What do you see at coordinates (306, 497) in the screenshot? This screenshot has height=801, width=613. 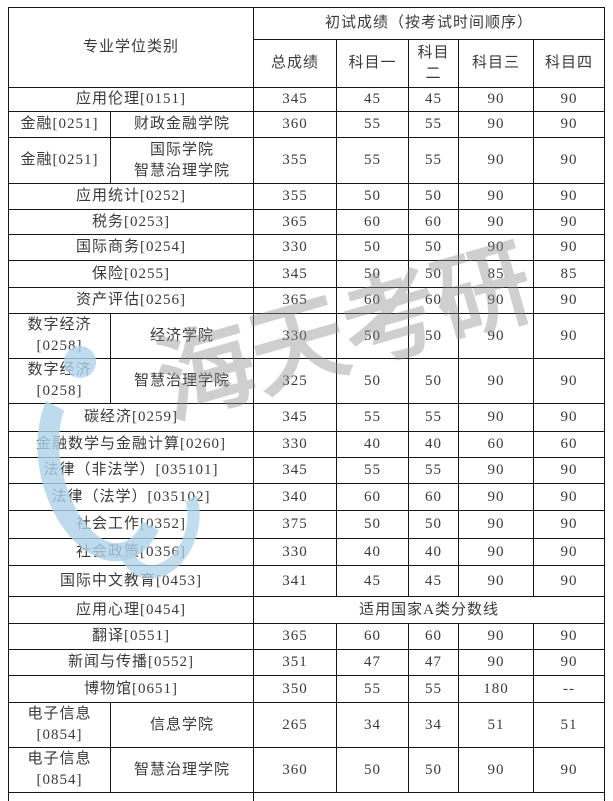 I see `table-row: 法律（法学）[035102] 340 60 60 90 90` at bounding box center [306, 497].